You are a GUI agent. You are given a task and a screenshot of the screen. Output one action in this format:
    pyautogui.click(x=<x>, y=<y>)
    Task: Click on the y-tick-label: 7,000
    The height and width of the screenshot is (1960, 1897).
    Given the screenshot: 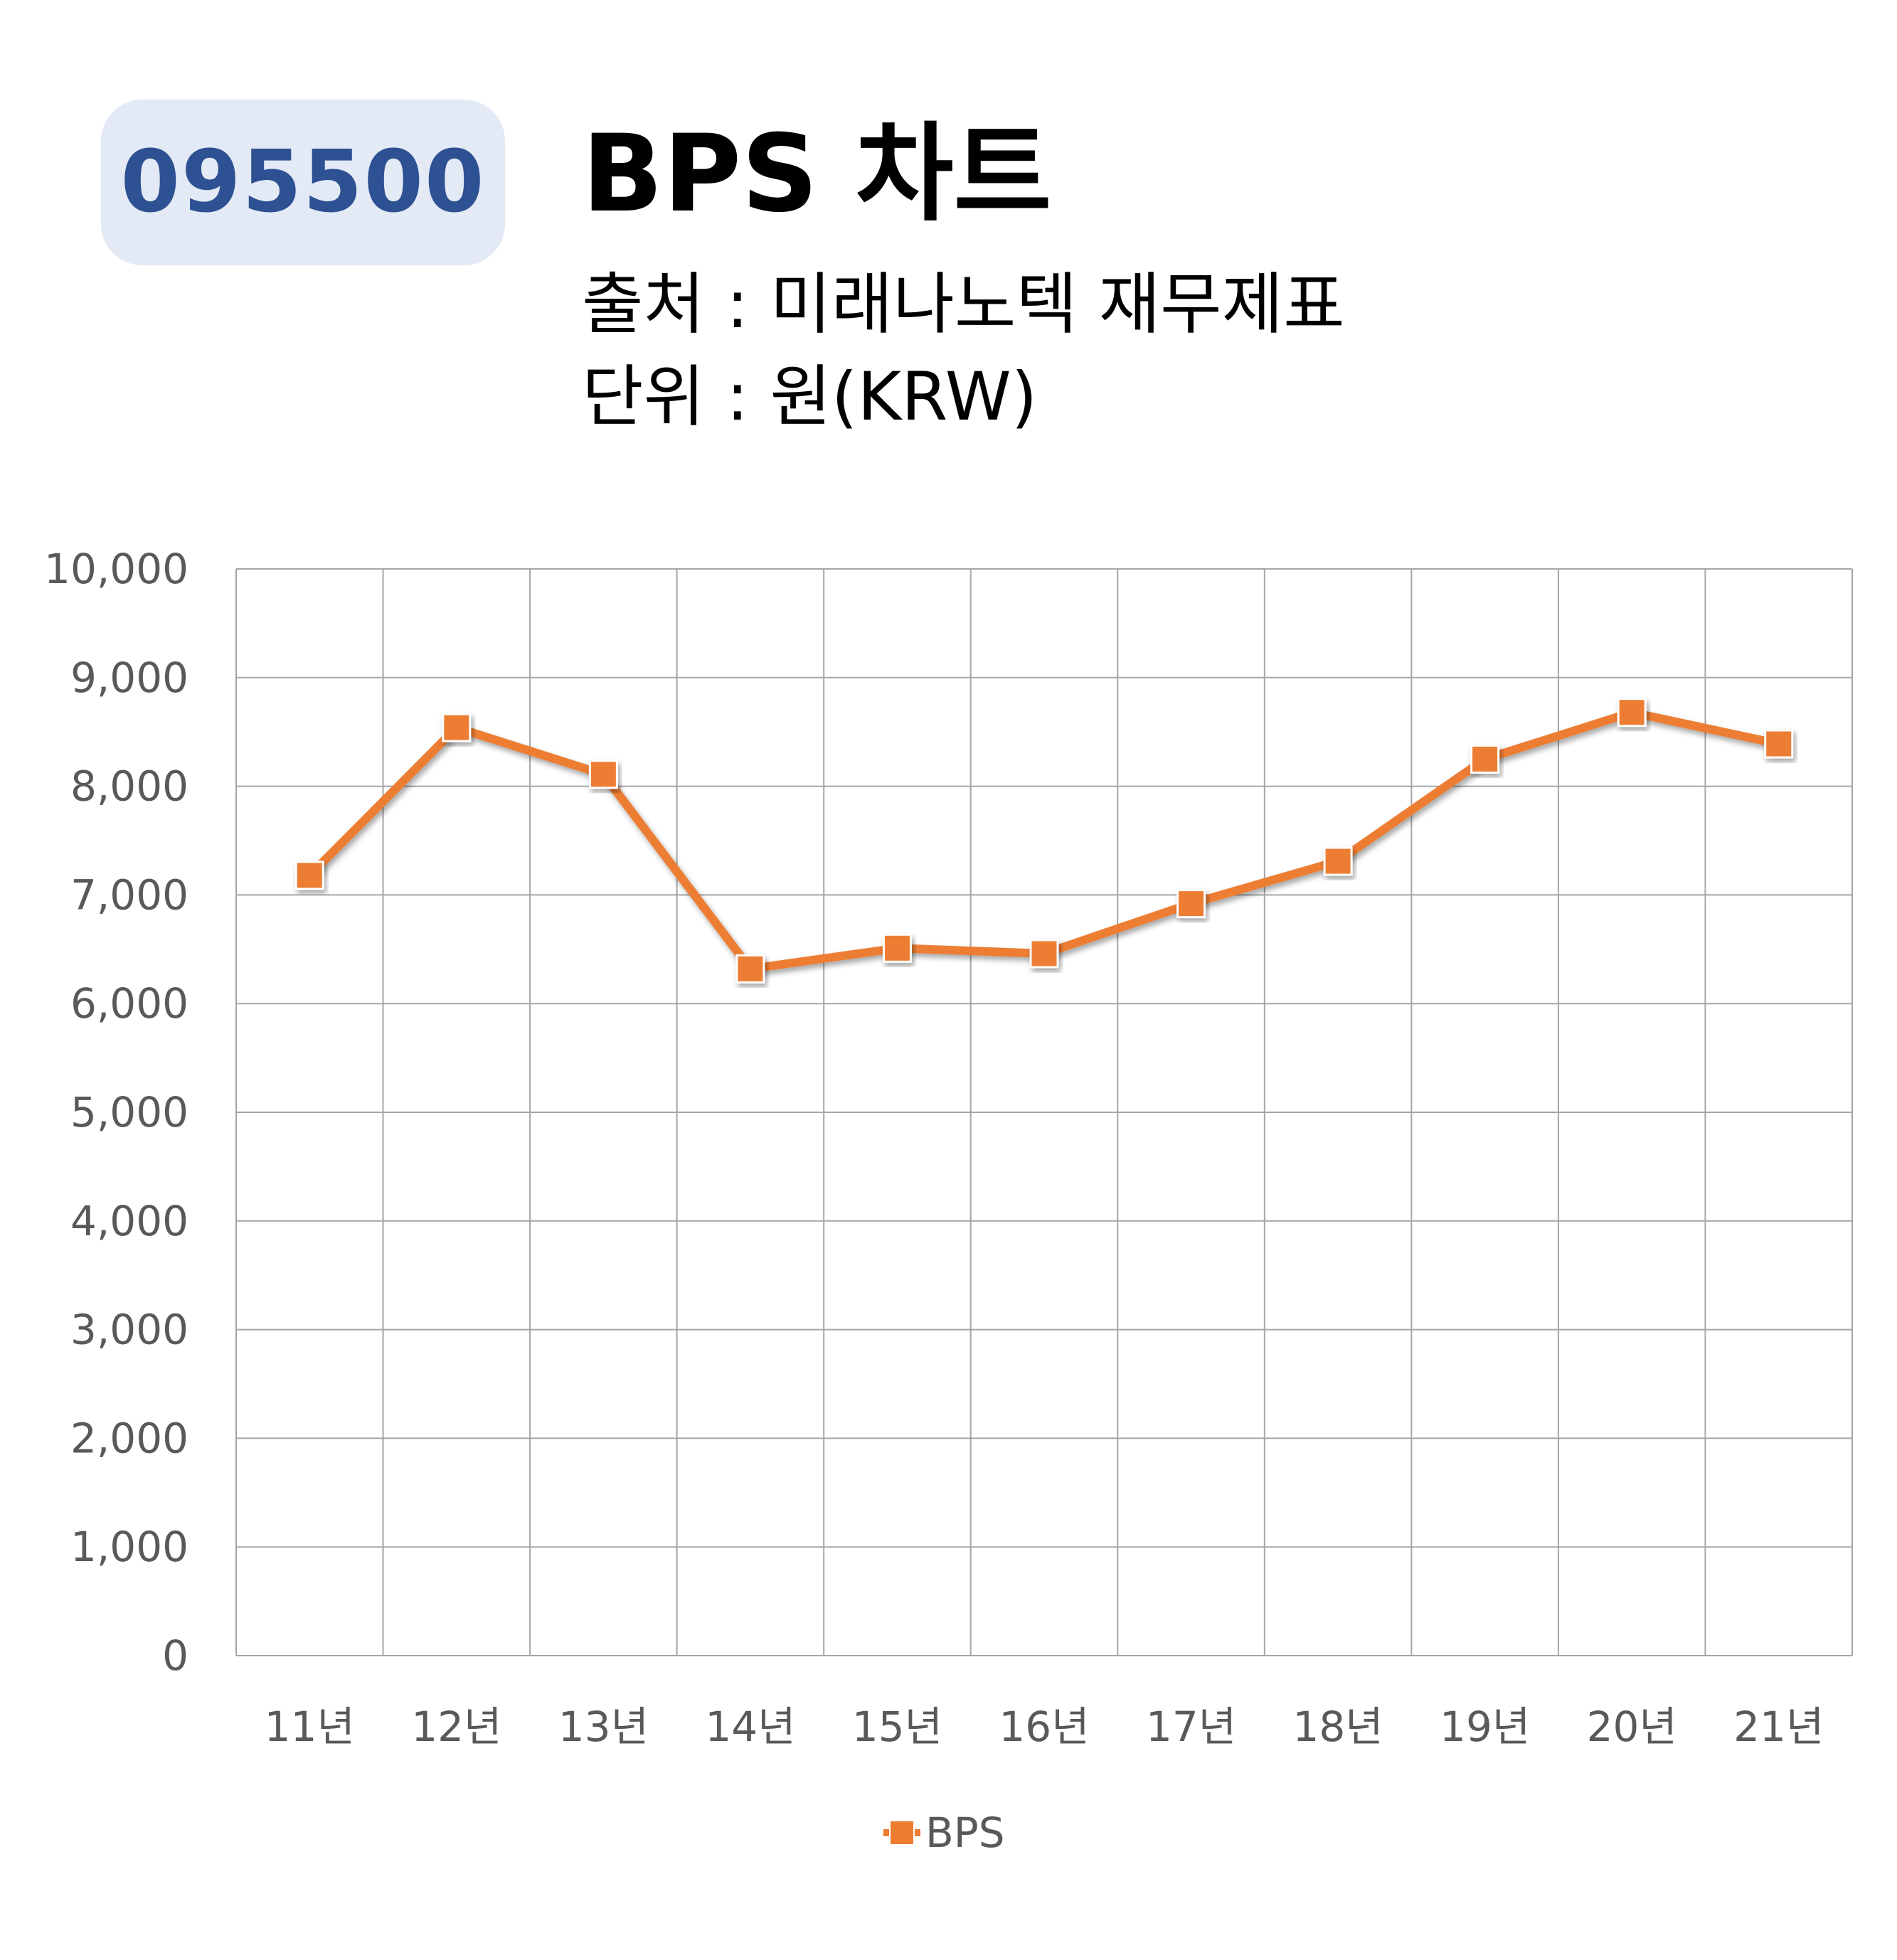 What is the action you would take?
    pyautogui.click(x=129, y=894)
    